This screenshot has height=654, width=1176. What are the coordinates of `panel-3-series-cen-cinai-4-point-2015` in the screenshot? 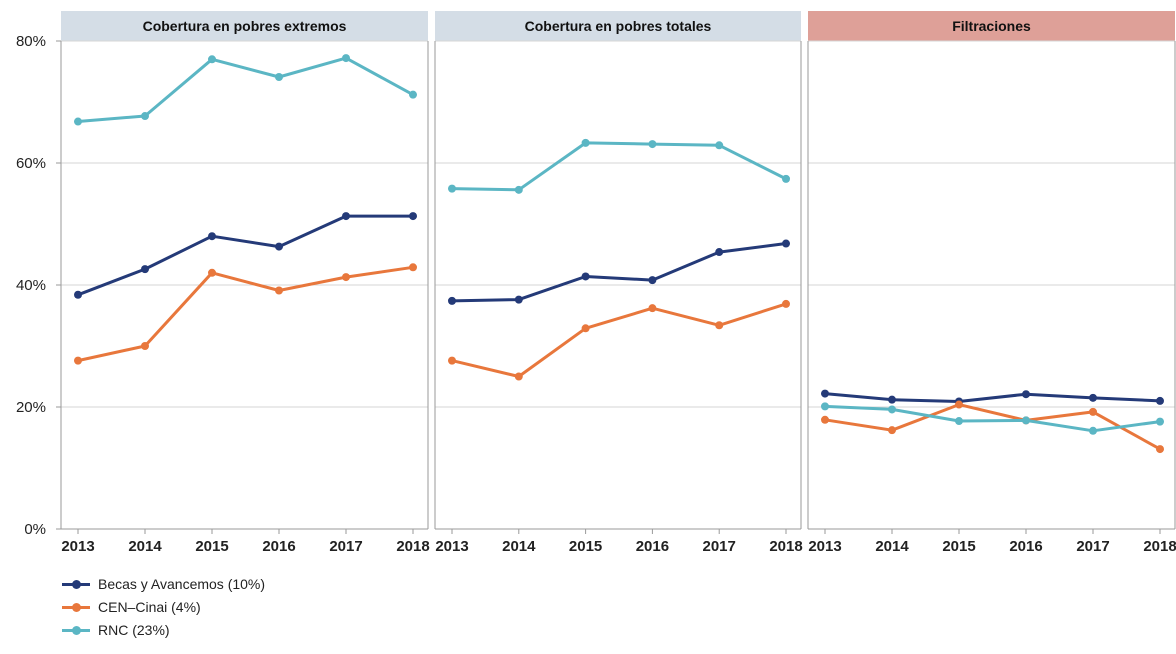 It's located at (959, 404).